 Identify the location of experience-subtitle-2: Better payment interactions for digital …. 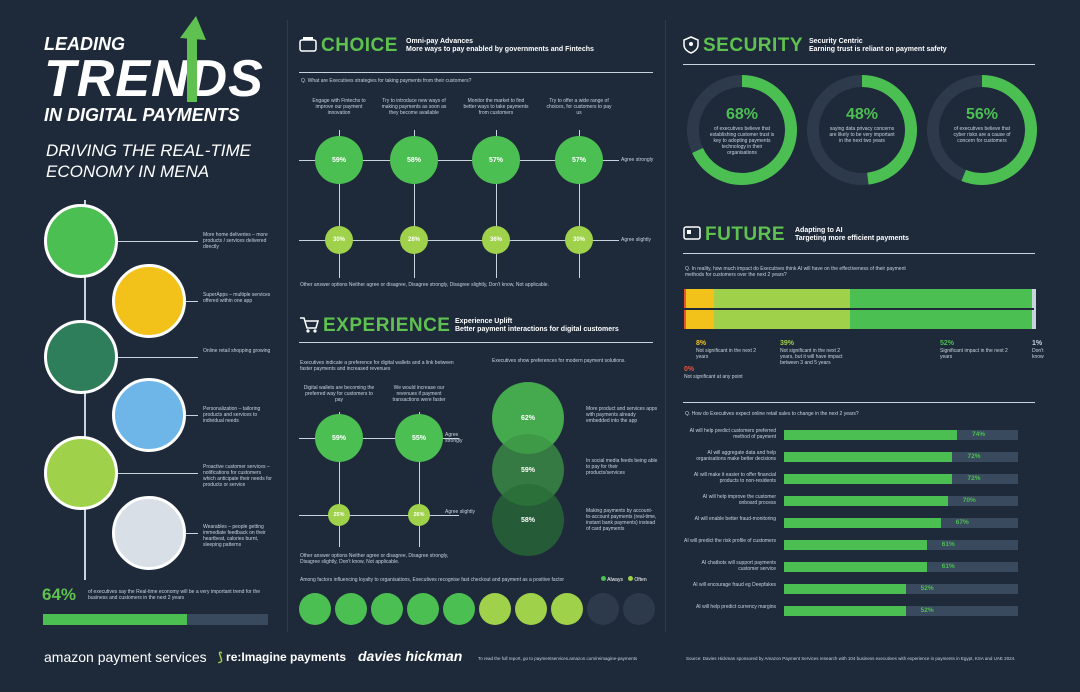
(537, 329).